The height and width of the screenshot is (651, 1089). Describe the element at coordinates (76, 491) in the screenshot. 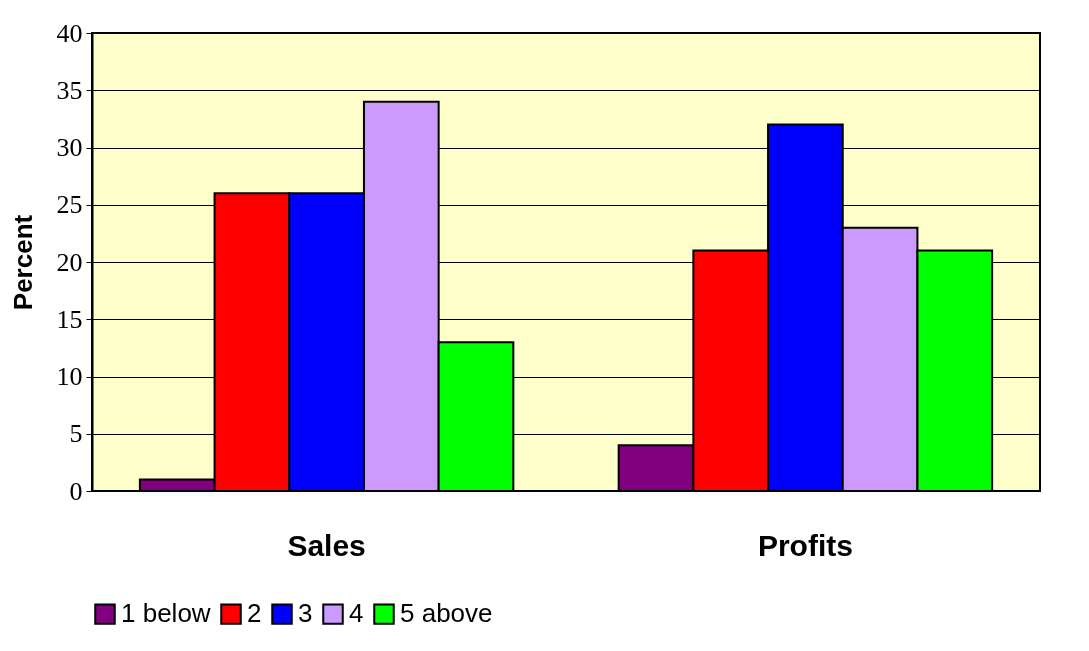

I see `y-tick-label: 0` at that location.